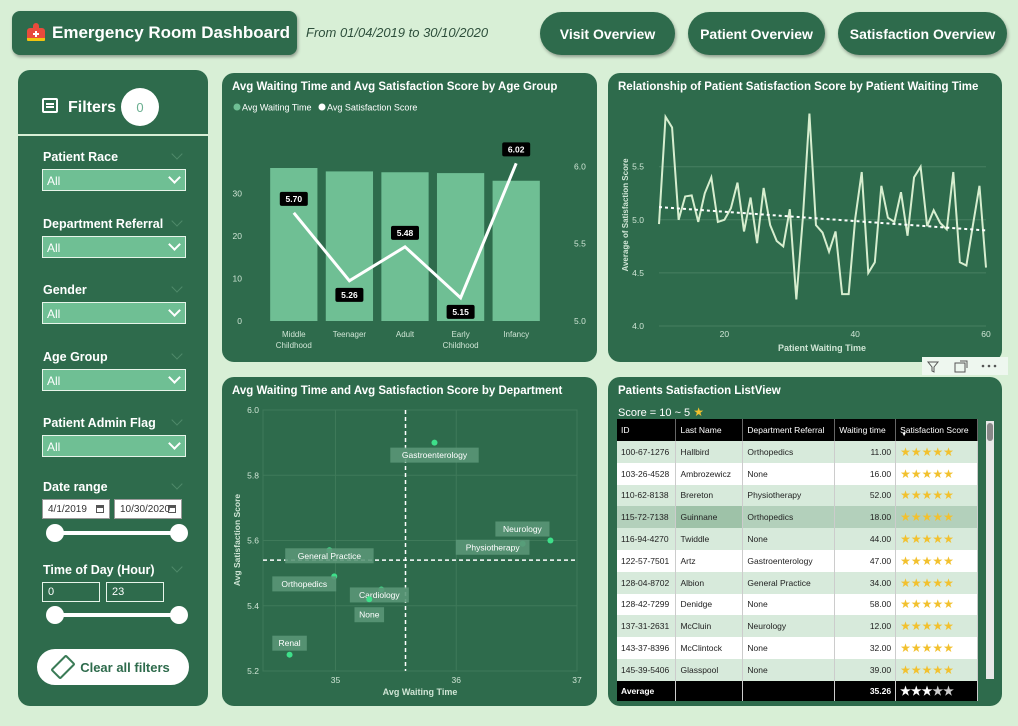 This screenshot has width=1018, height=726. I want to click on y-tick-label: 5.2, so click(253, 671).